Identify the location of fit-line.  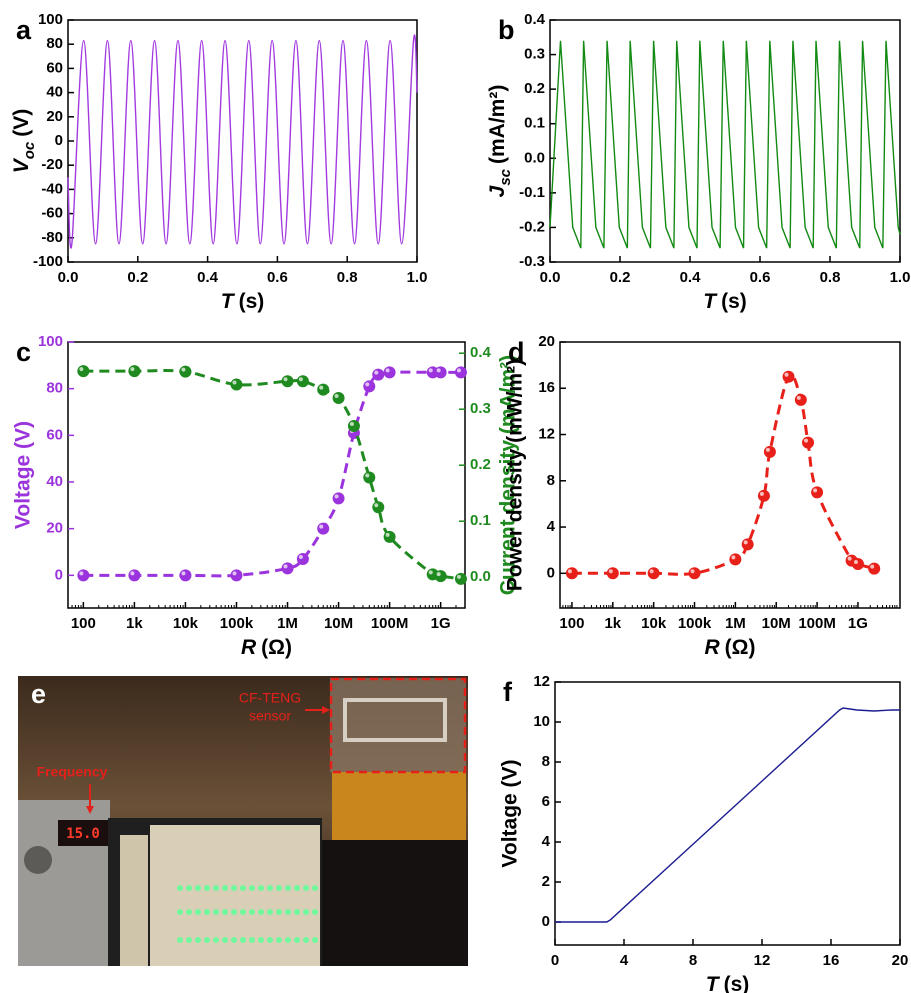
(272, 475).